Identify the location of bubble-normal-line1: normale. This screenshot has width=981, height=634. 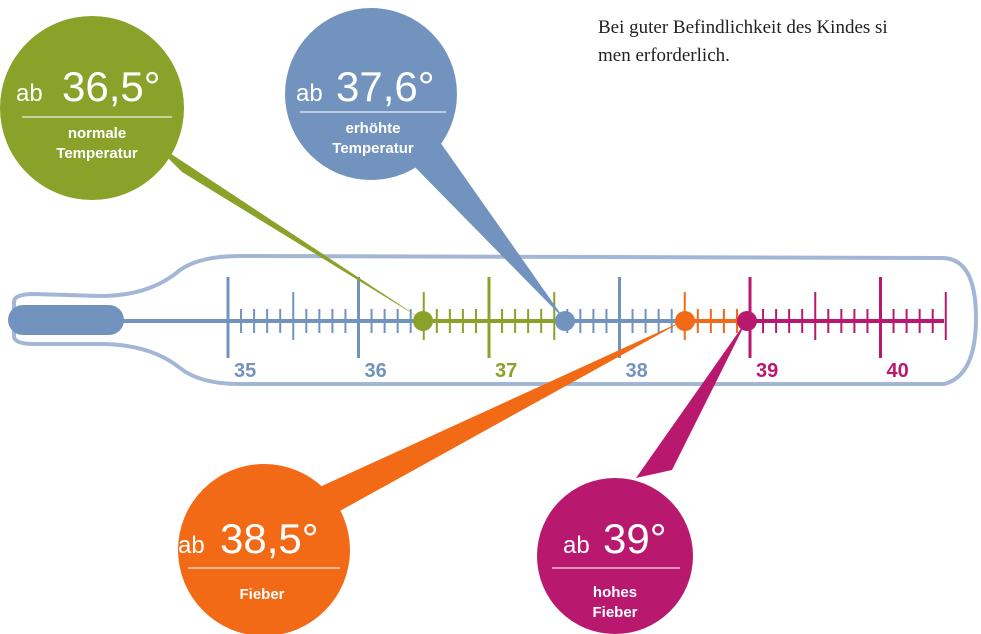
(97, 133).